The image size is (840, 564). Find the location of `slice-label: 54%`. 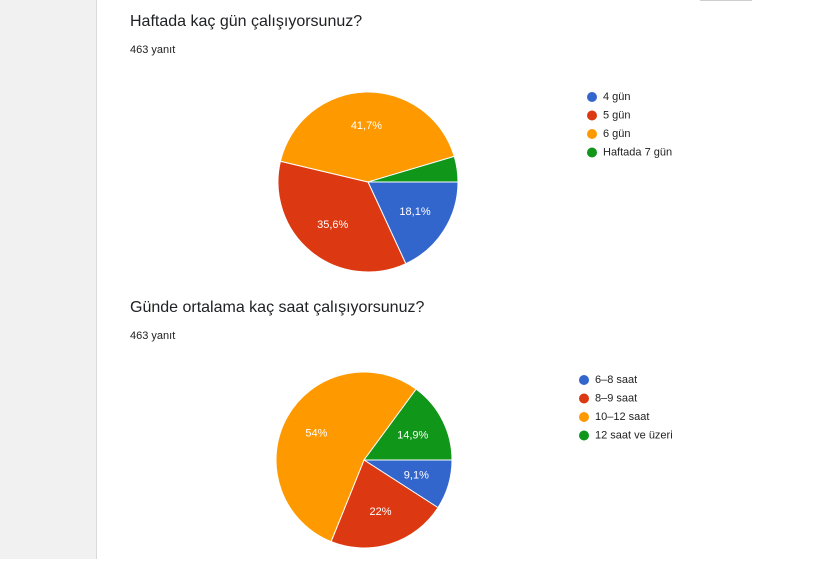

slice-label: 54% is located at coordinates (316, 433).